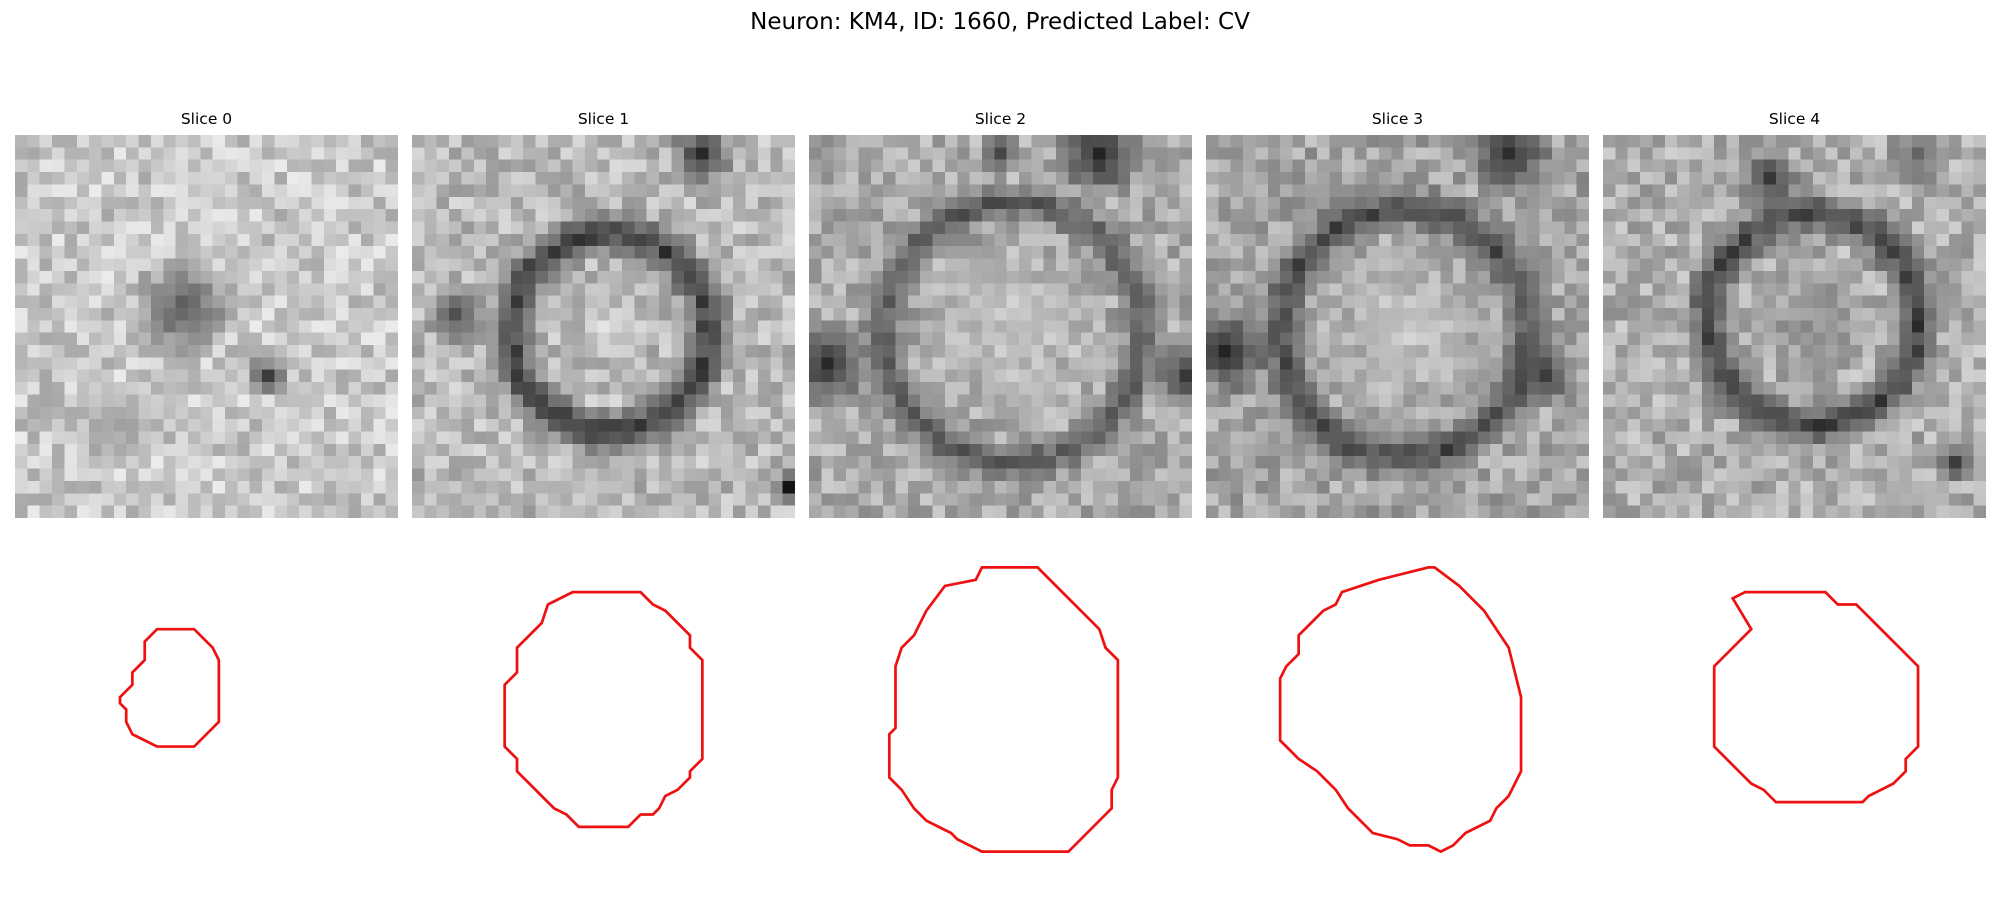 Image resolution: width=2000 pixels, height=905 pixels. I want to click on slice-title: Slice 3, so click(1397, 119).